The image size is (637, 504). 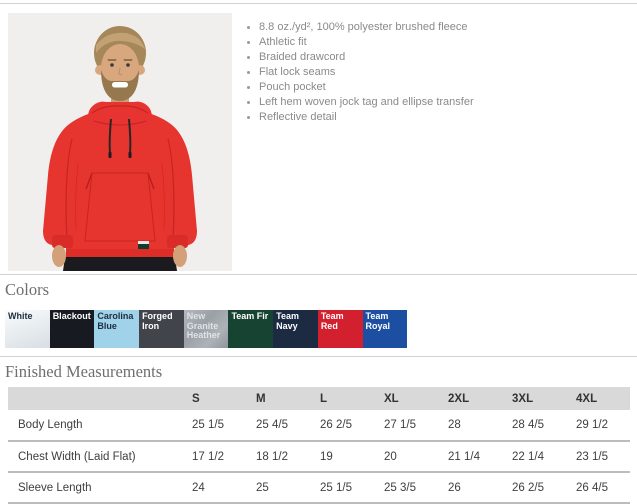 What do you see at coordinates (385, 329) in the screenshot?
I see `color-swatch-team-royal: Team Royal` at bounding box center [385, 329].